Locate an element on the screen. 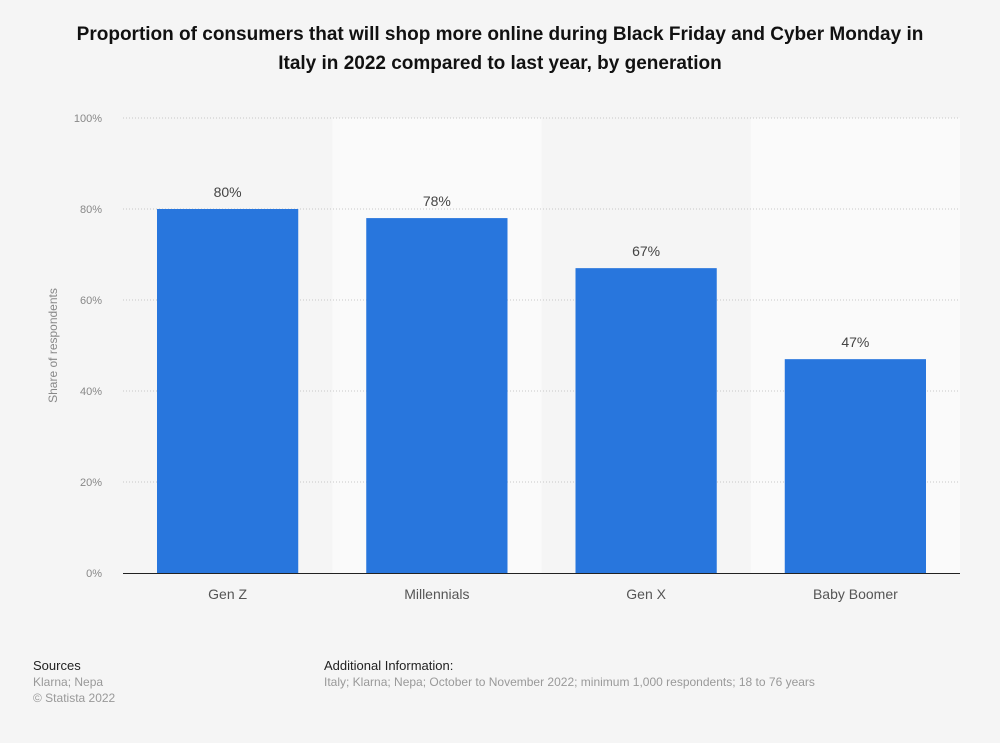  y-tick-label: 40% is located at coordinates (91, 392).